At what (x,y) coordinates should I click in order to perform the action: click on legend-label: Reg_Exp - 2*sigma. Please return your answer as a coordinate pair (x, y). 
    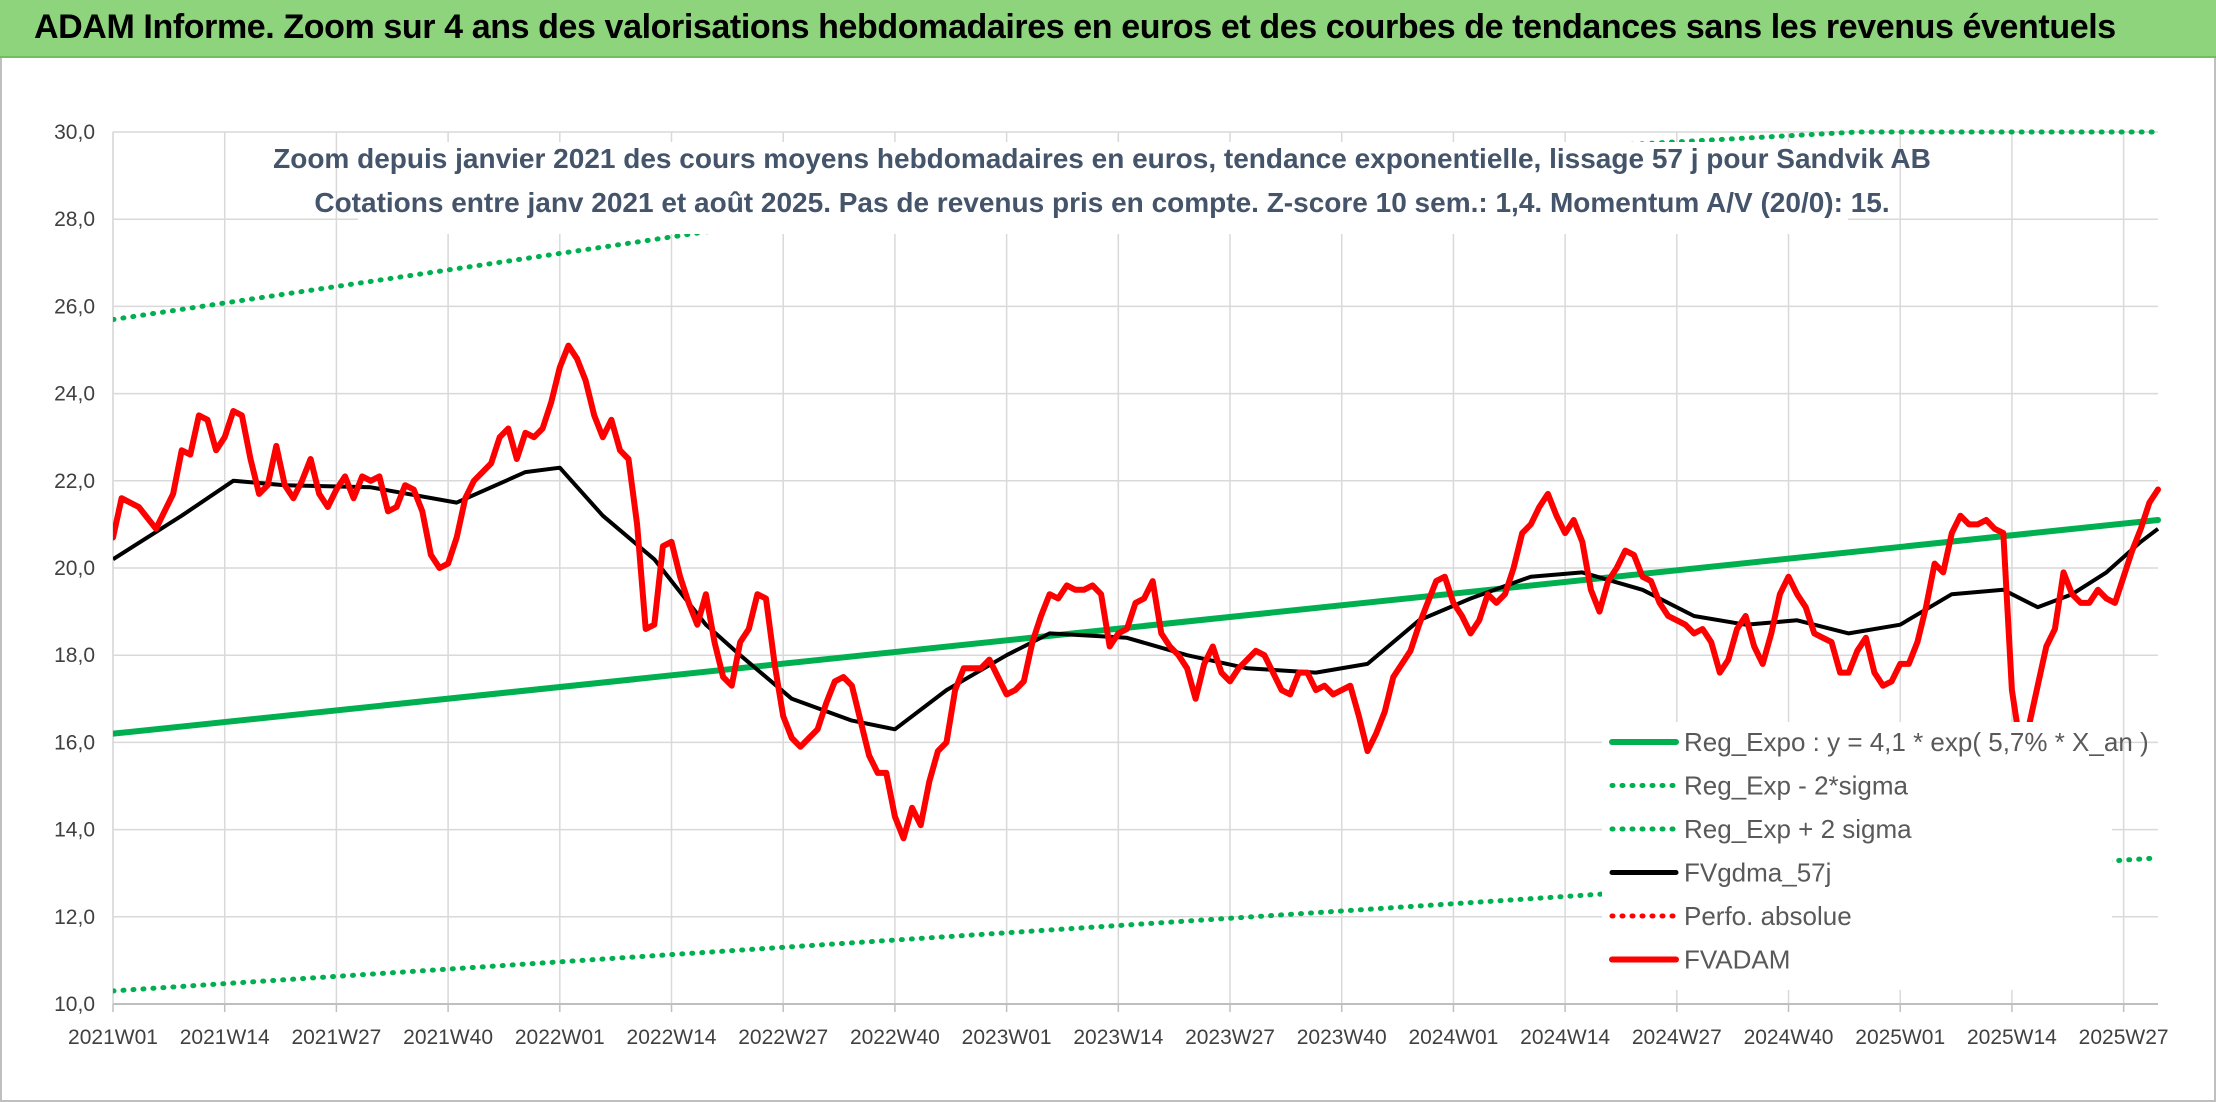
    Looking at the image, I should click on (1796, 786).